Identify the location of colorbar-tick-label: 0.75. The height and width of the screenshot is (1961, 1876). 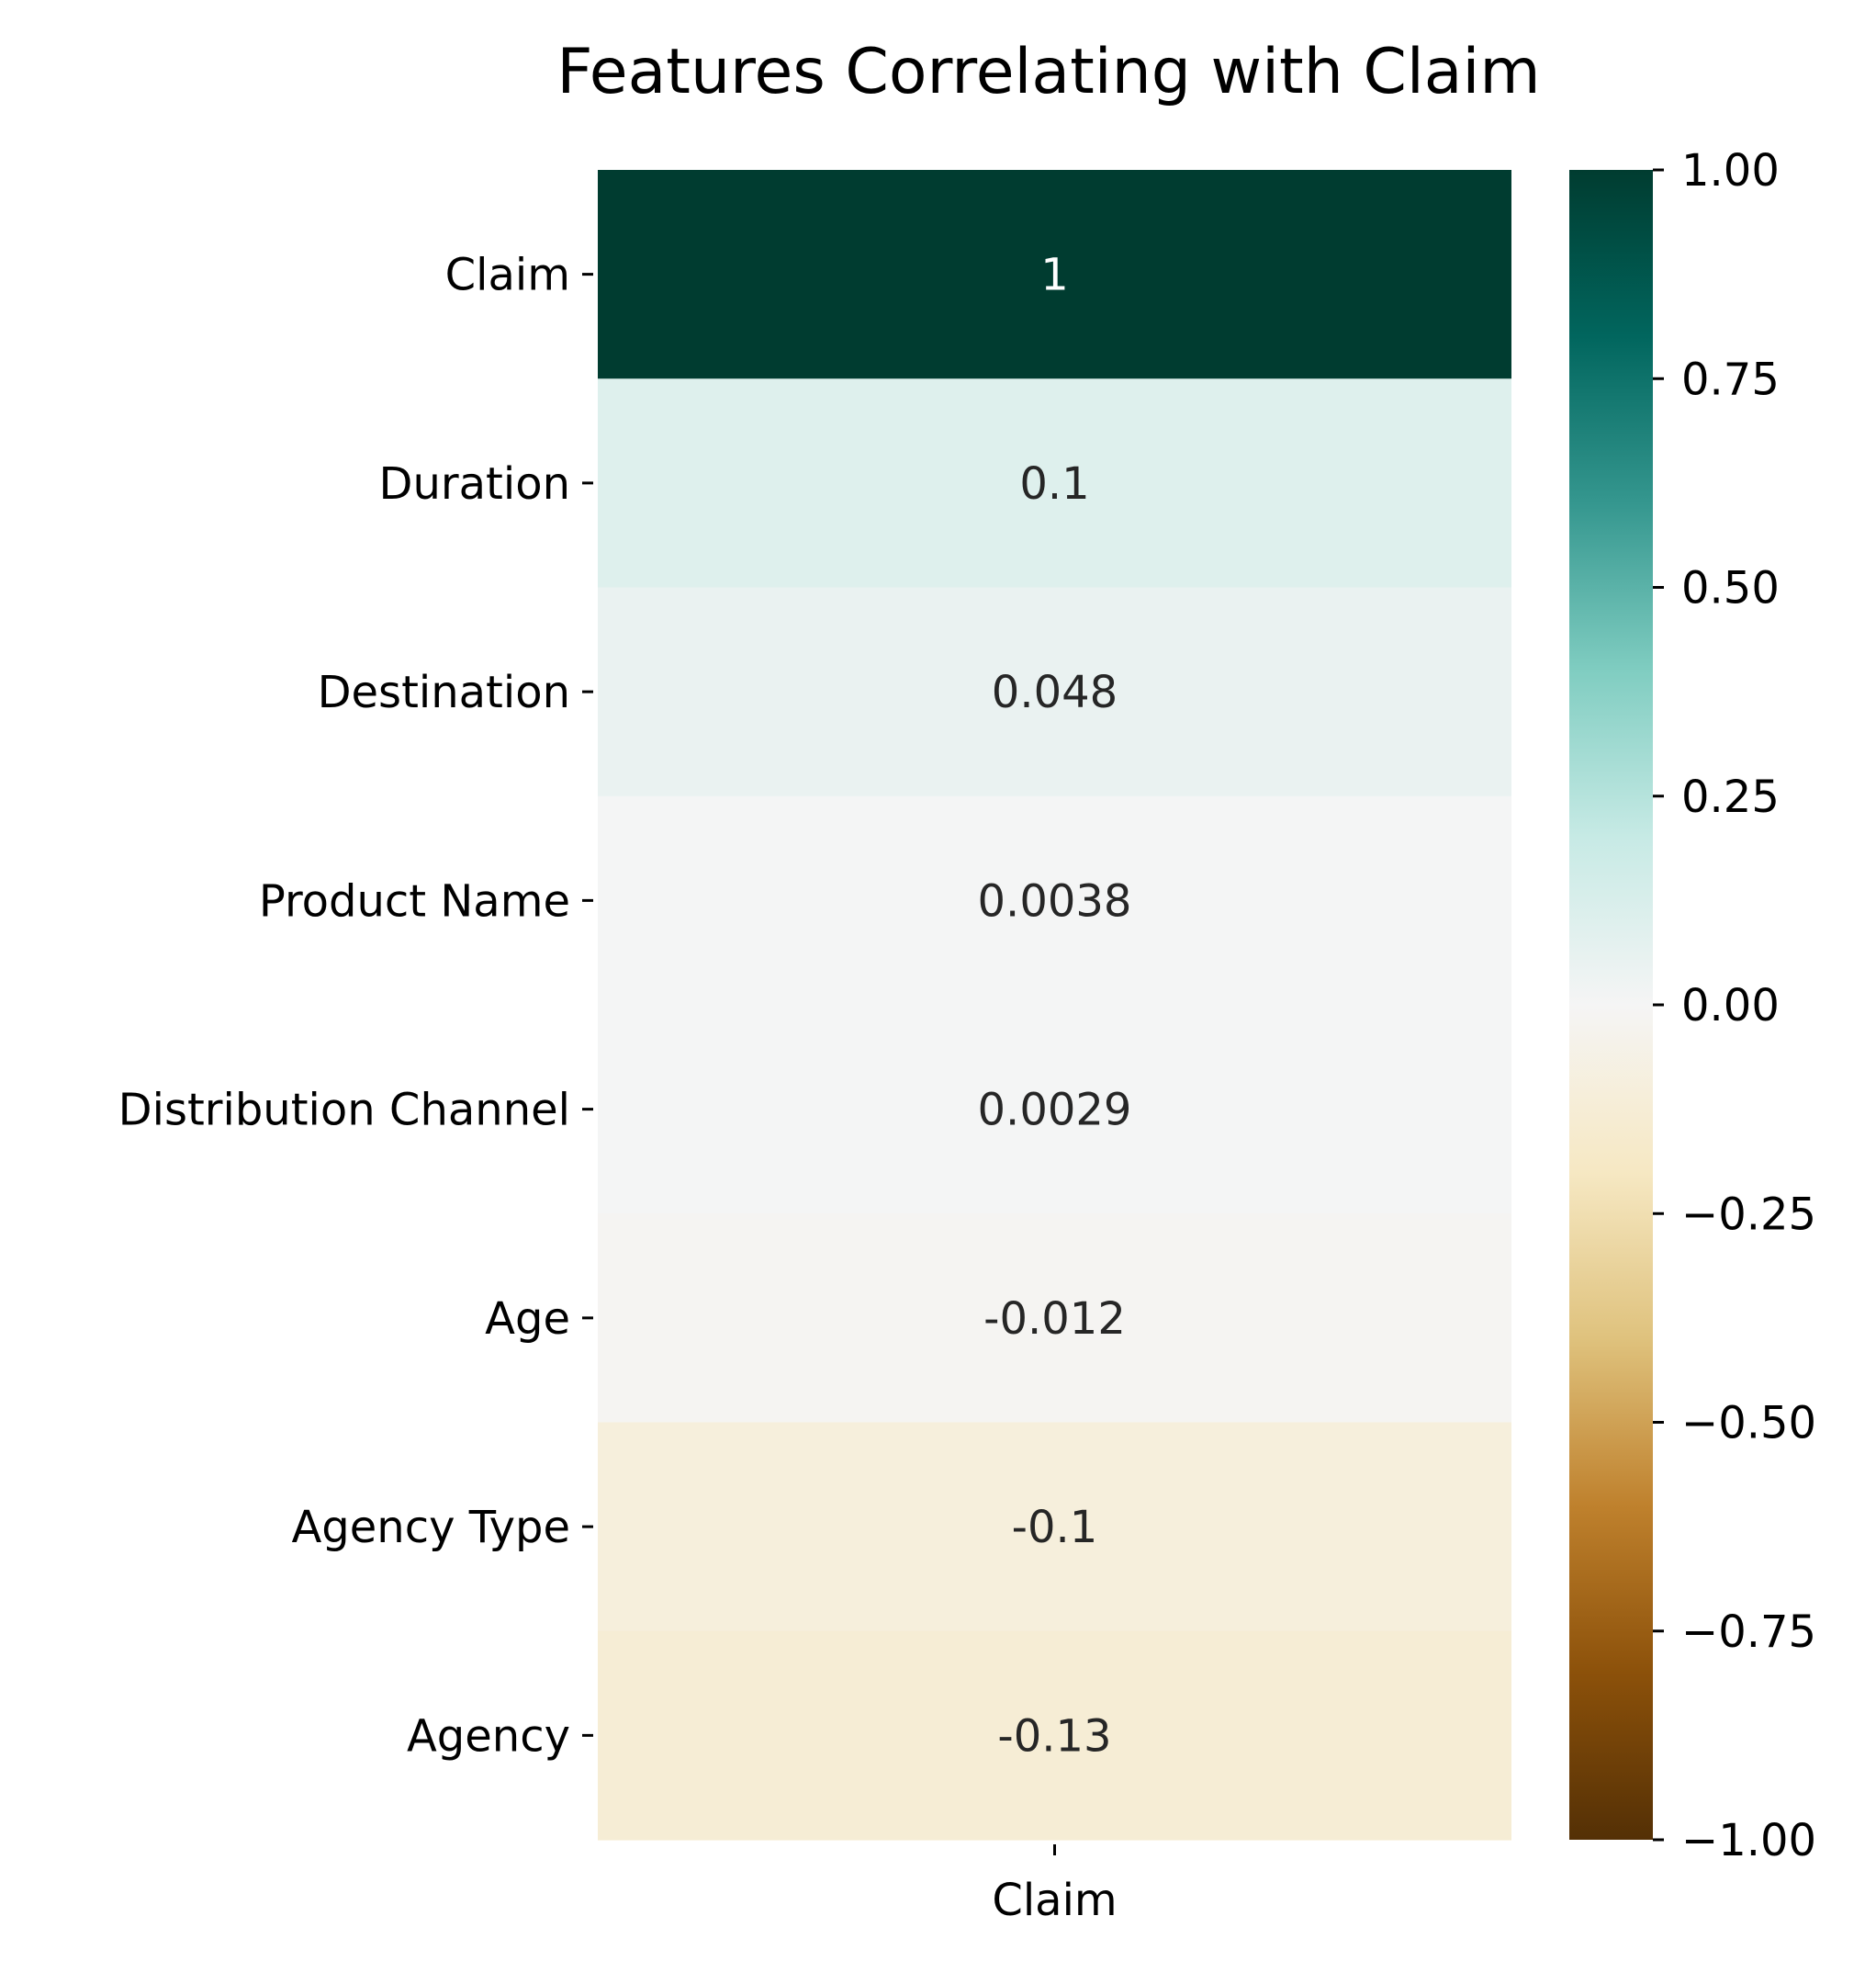
(1730, 379).